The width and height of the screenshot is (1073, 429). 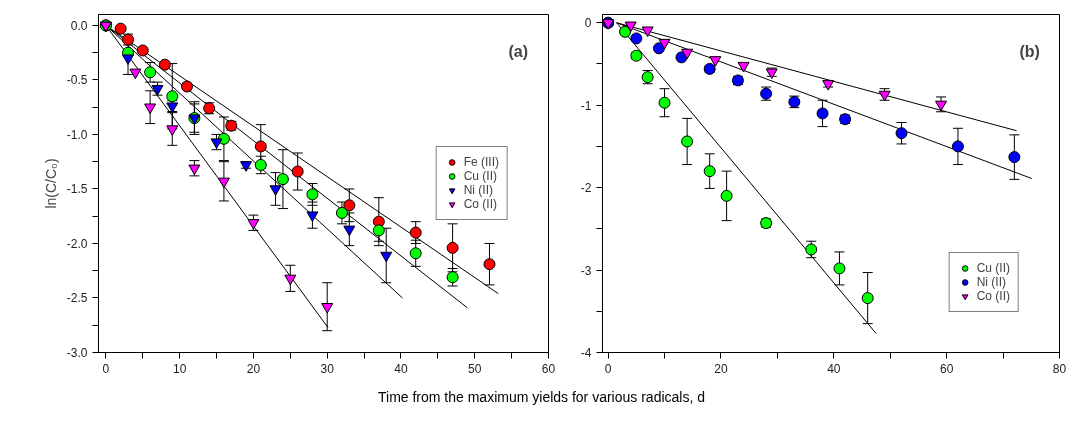 I want to click on y-tick-label: -2.5, so click(x=77, y=298).